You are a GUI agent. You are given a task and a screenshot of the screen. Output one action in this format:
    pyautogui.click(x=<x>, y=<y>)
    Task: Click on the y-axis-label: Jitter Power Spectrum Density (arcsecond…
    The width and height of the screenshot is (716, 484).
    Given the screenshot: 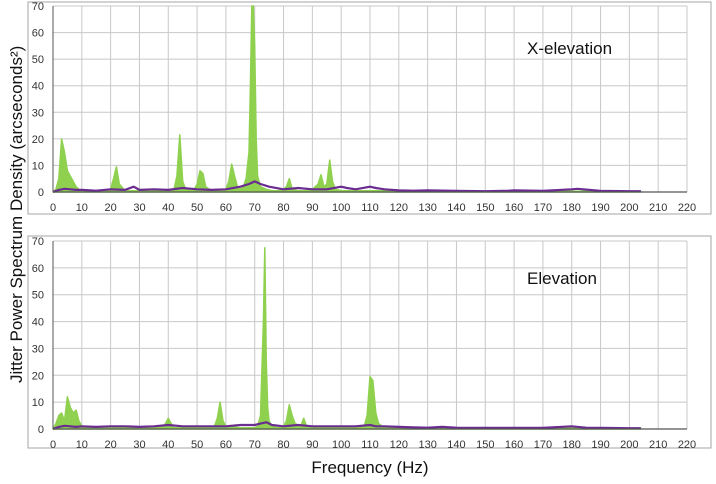 What is the action you would take?
    pyautogui.click(x=16, y=214)
    